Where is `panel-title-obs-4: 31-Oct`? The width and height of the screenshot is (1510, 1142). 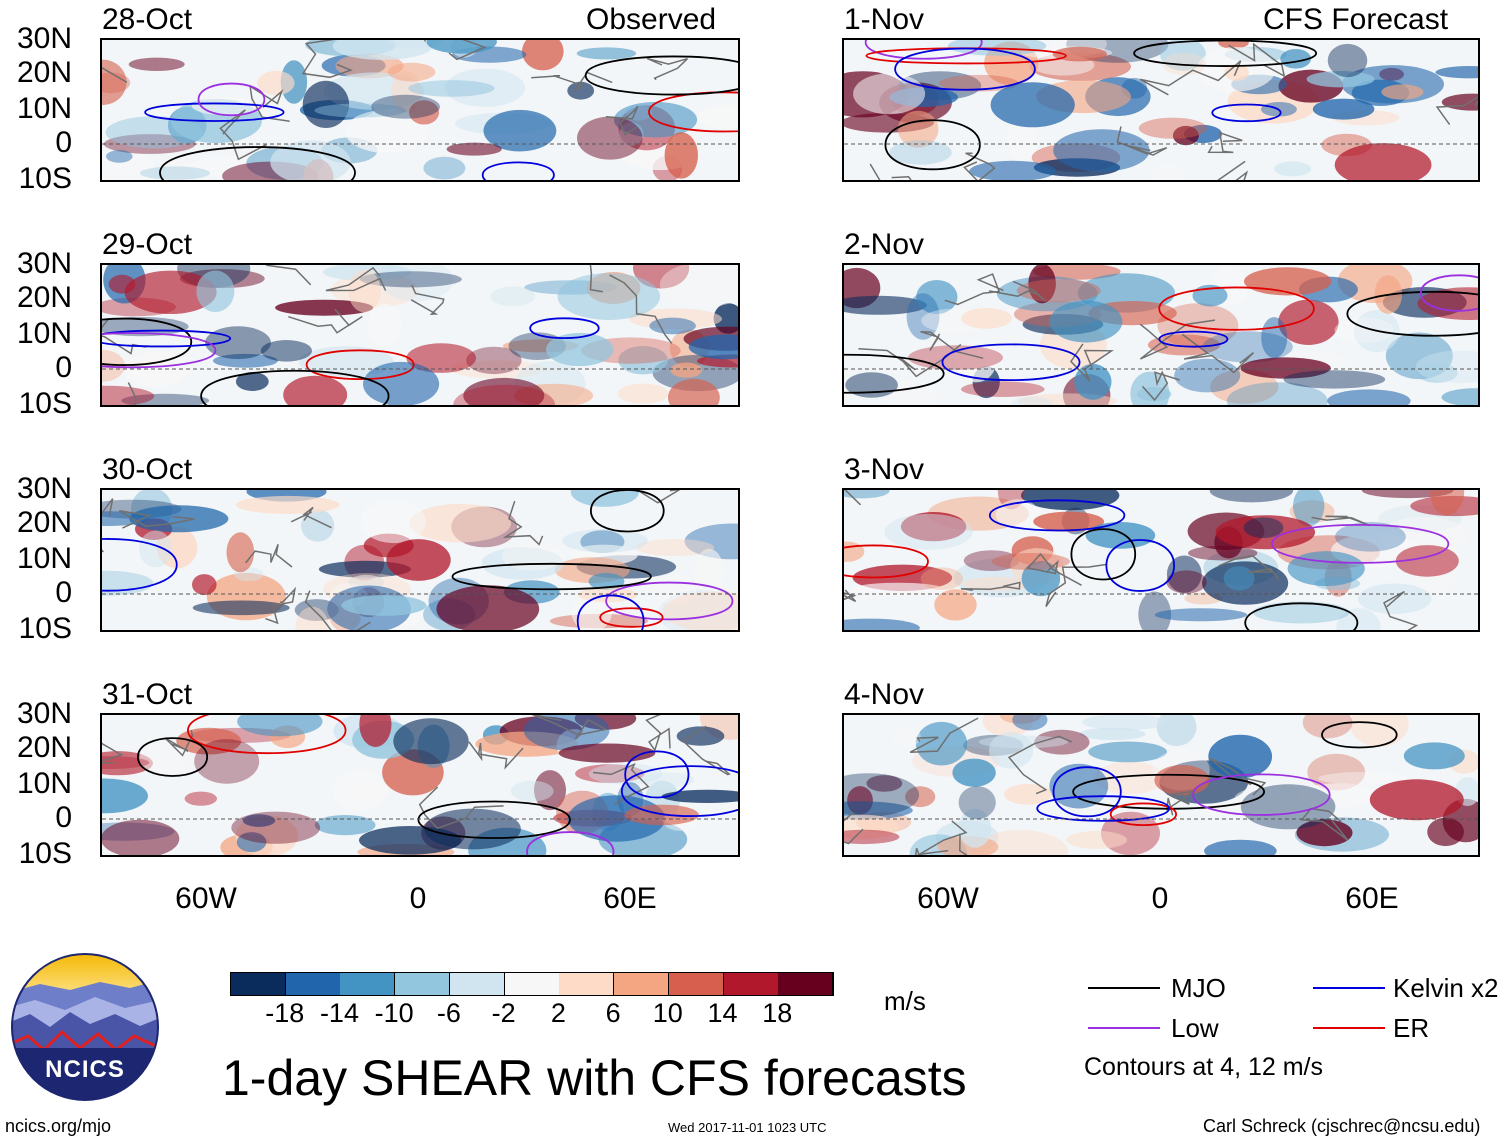
panel-title-obs-4: 31-Oct is located at coordinates (147, 694).